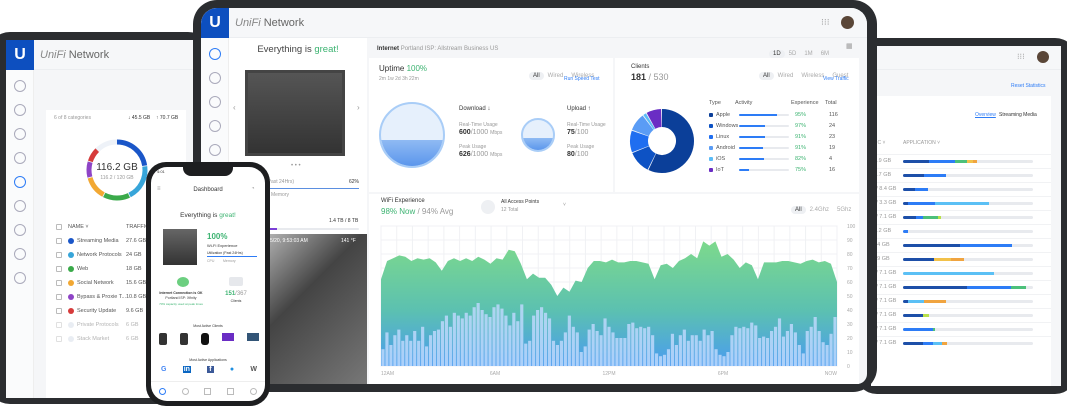 Image resolution: width=1067 pixels, height=406 pixels. Describe the element at coordinates (208, 391) in the screenshot. I see `tab-clients-icon` at that location.